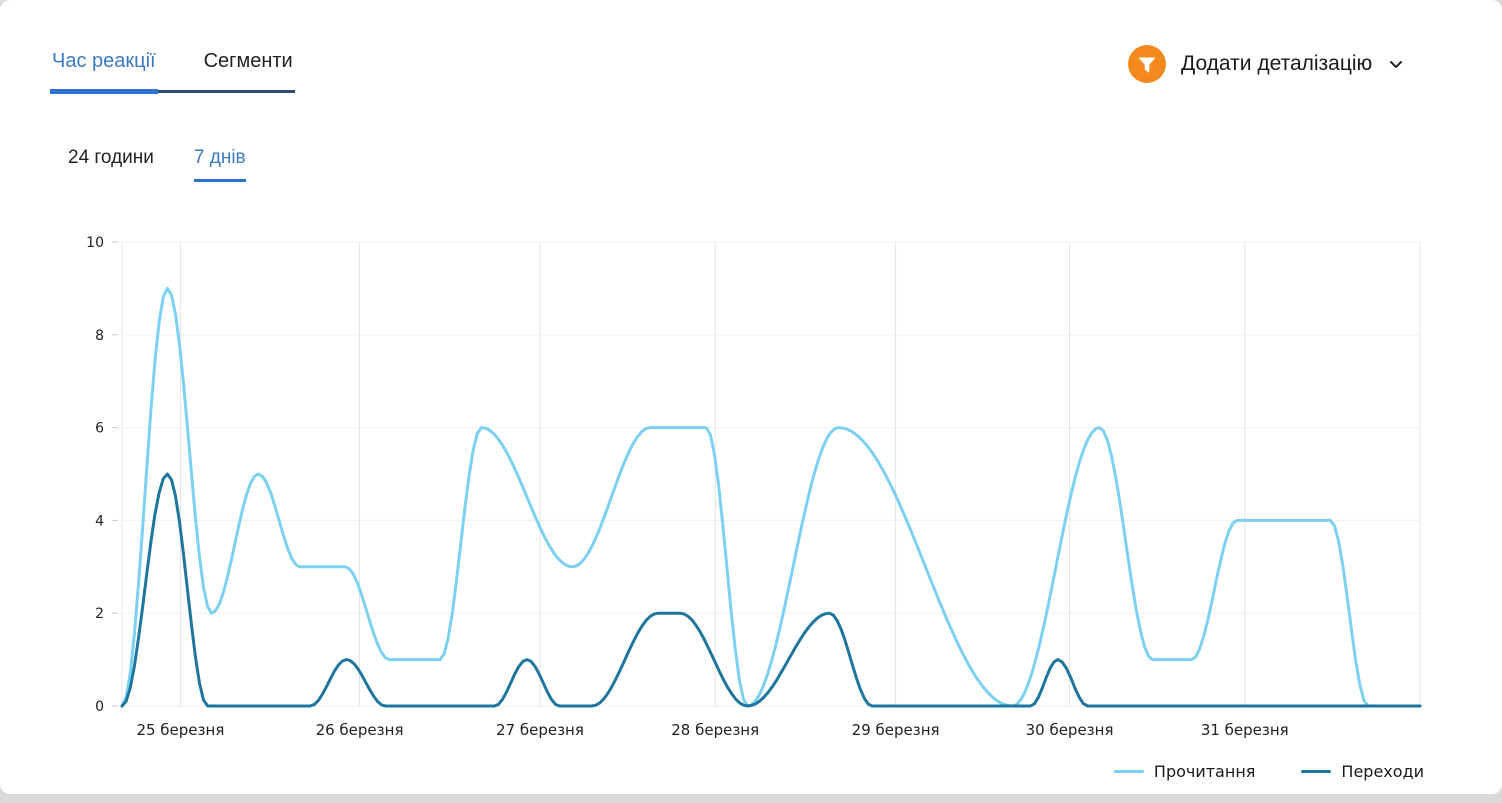 The image size is (1502, 803). Describe the element at coordinates (104, 71) in the screenshot. I see `tab-reaction-time: Час реакції` at that location.